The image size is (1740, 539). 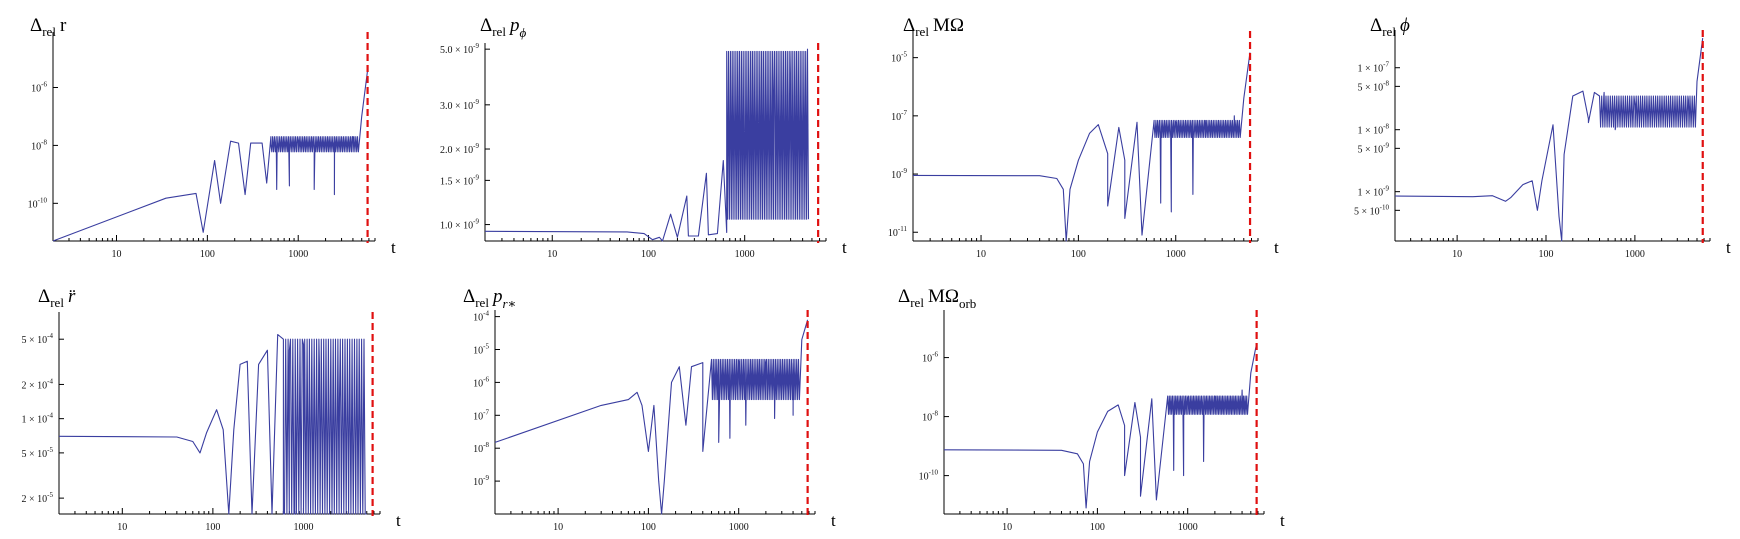 I want to click on y-tick-label: 5 × 10⁻⁵, so click(x=38, y=453).